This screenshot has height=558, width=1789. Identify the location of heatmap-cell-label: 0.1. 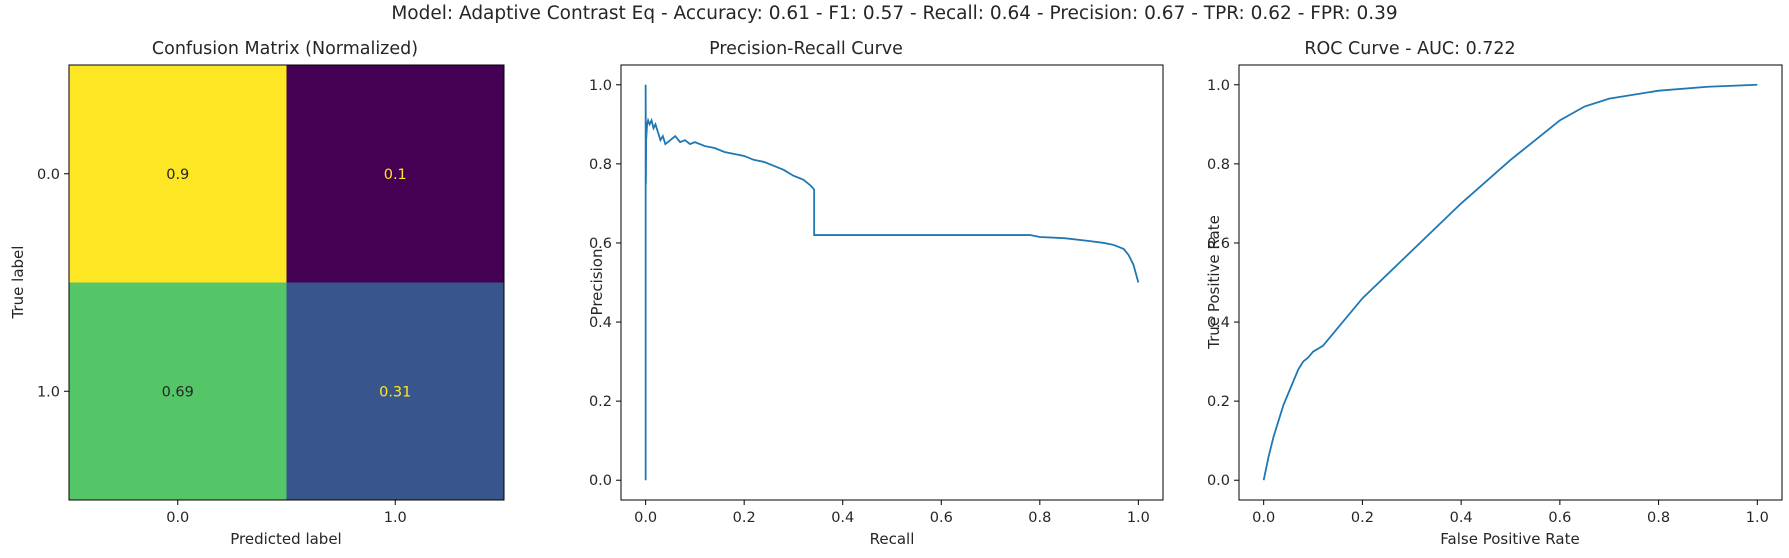
(395, 175).